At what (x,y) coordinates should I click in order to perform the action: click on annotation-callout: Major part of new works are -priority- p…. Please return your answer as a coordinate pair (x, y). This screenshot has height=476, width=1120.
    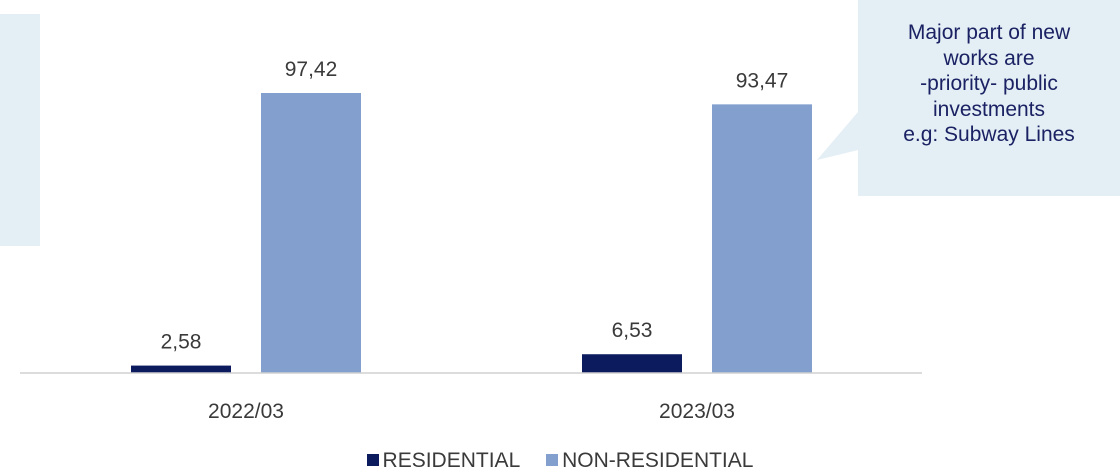
    Looking at the image, I should click on (989, 98).